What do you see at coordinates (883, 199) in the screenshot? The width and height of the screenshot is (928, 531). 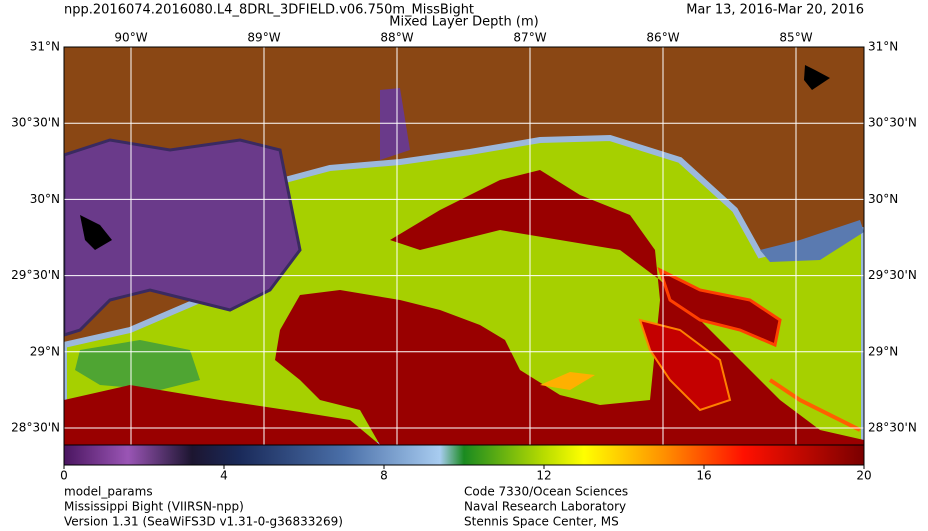 I see `lat-label-right: 30°N` at bounding box center [883, 199].